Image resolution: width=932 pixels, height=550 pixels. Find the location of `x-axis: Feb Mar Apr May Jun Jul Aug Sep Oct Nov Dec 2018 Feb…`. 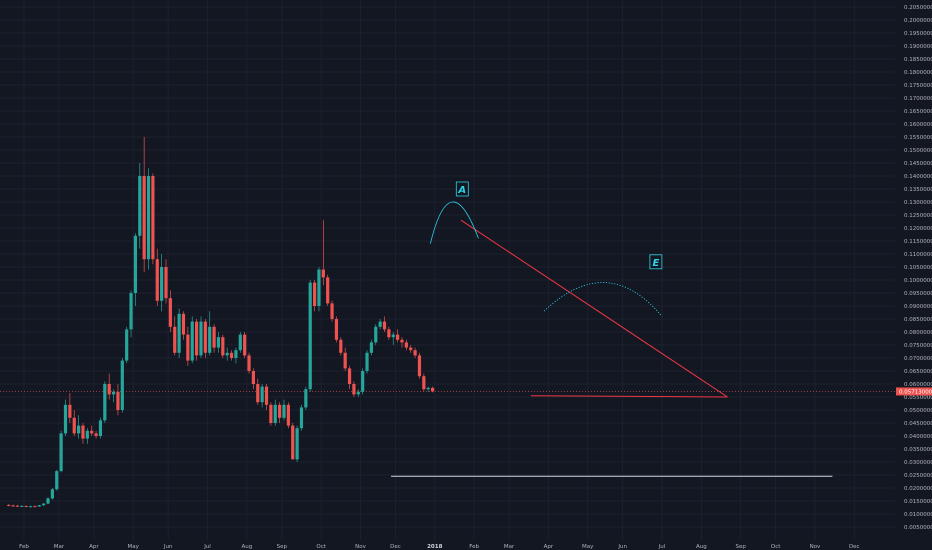

x-axis: Feb Mar Apr May Jun Jul Aug Sep Oct Nov Dec 2018 Feb… is located at coordinates (439, 547).